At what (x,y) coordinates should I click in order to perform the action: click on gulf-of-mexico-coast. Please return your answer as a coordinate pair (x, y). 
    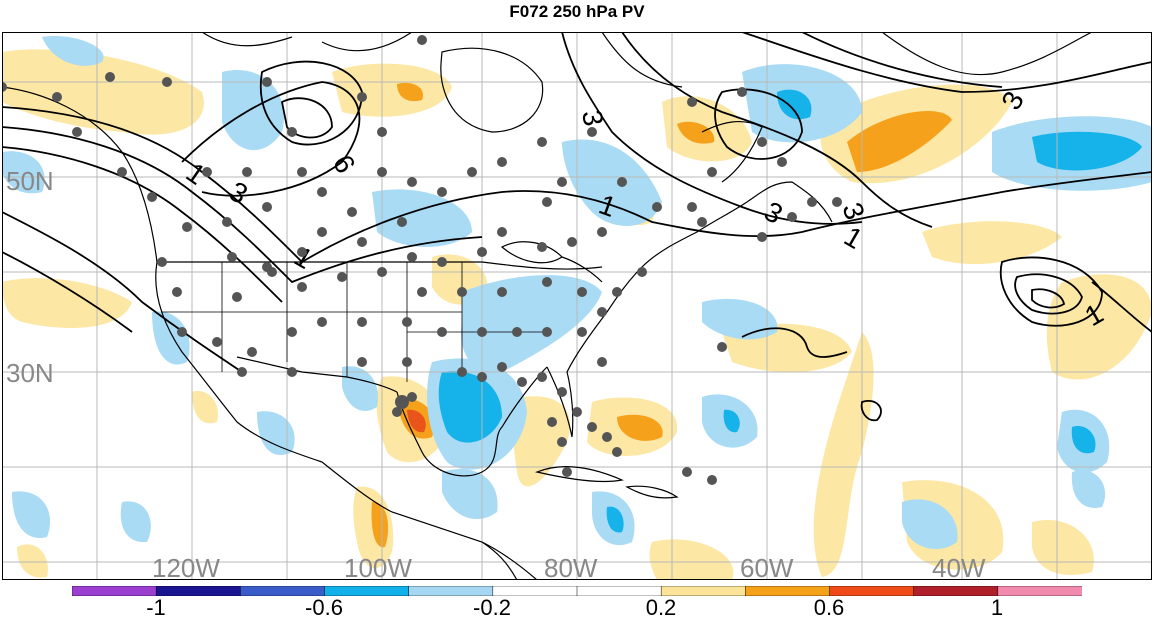
    Looking at the image, I should click on (472, 421).